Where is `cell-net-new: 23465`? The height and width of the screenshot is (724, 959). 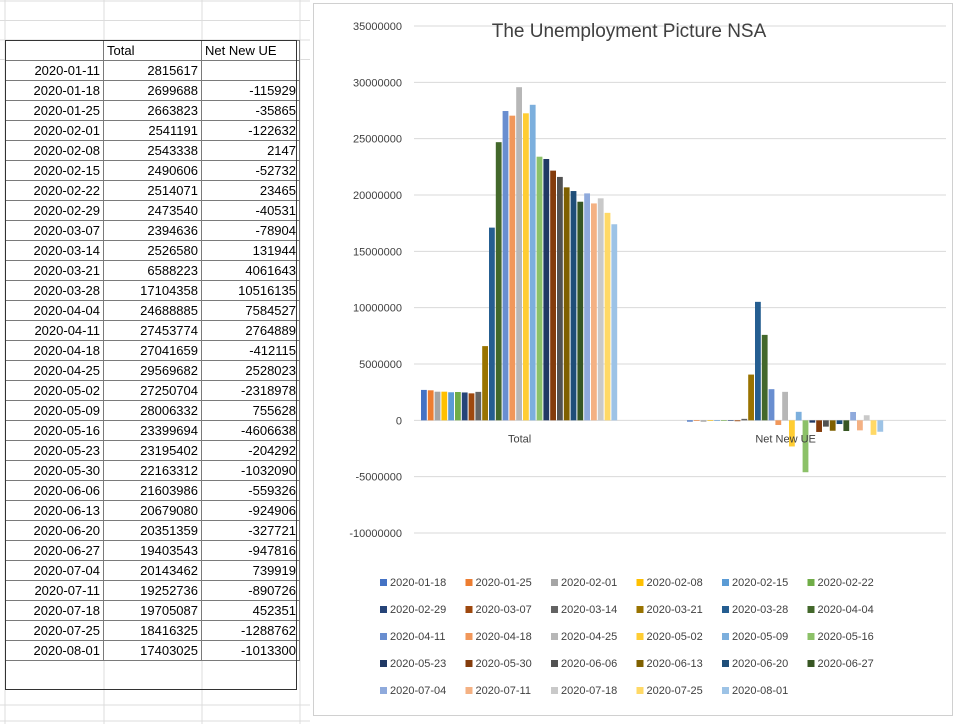
cell-net-new: 23465 is located at coordinates (250, 190).